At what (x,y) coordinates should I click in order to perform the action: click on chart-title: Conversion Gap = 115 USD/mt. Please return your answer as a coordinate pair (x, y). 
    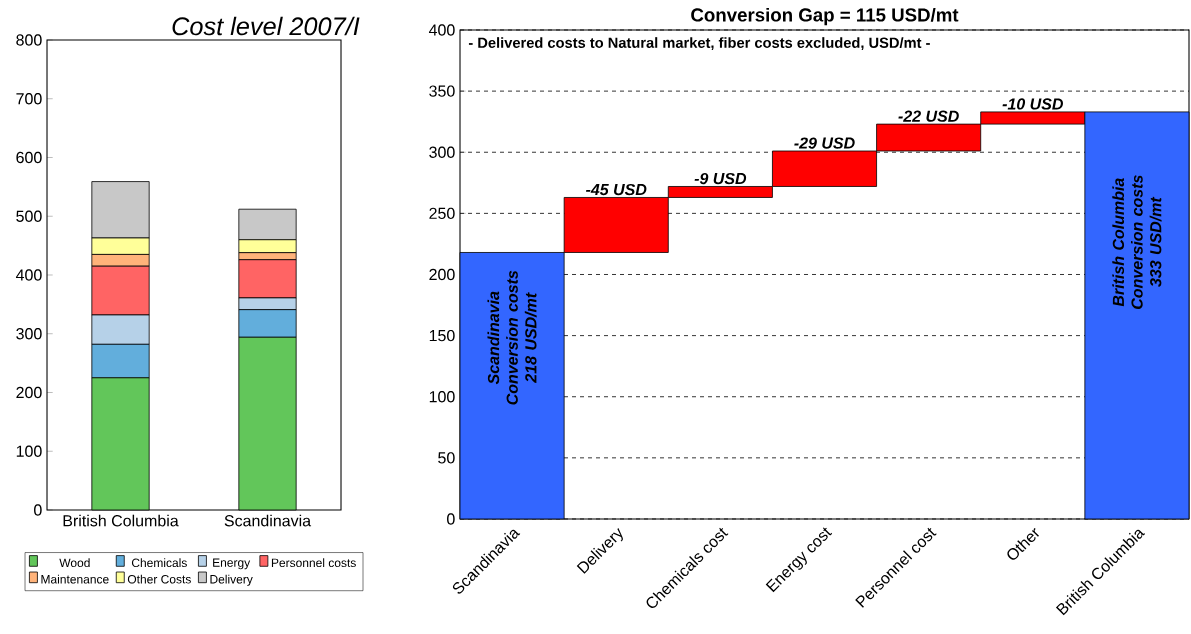
    Looking at the image, I should click on (825, 16).